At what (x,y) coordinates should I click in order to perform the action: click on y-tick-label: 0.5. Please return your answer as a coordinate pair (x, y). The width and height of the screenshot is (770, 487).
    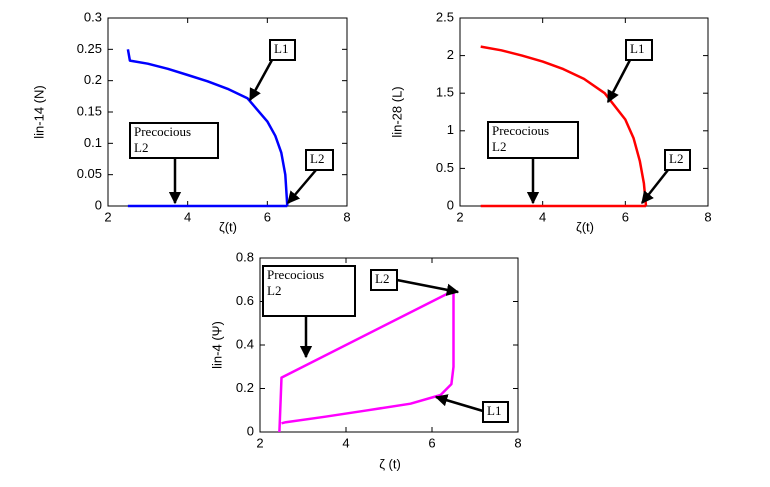
    Looking at the image, I should click on (445, 167).